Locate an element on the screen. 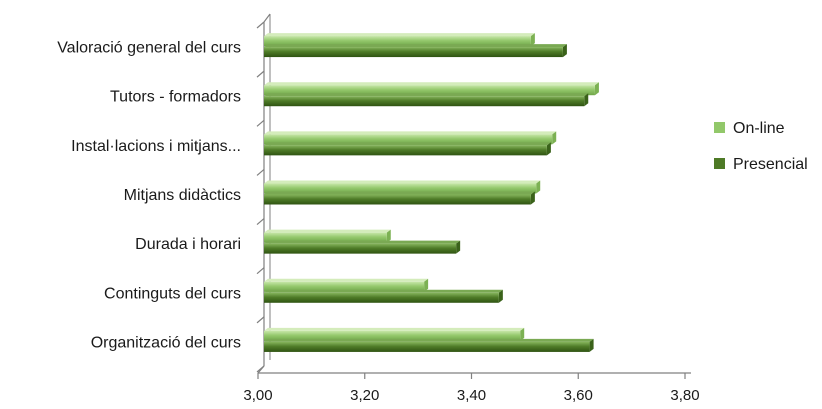  legend: On-line Presencial is located at coordinates (761, 146).